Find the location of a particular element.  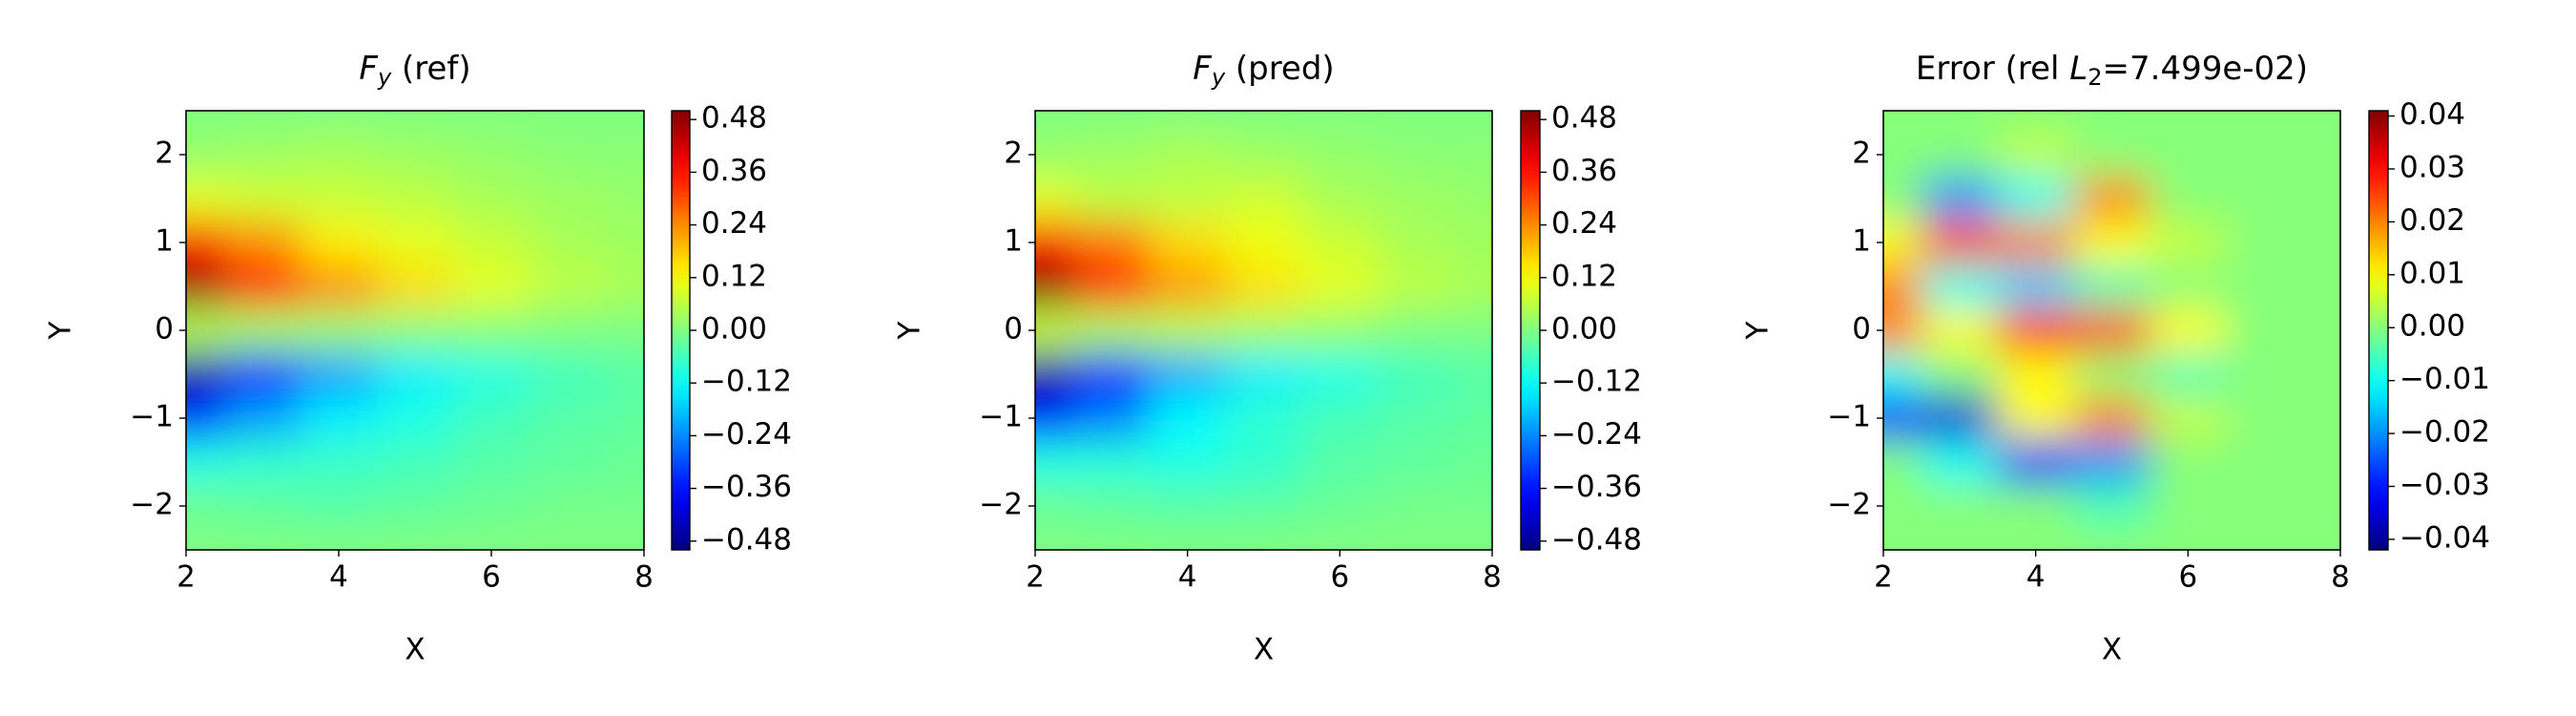

x-tick-label: 8 is located at coordinates (2340, 577).